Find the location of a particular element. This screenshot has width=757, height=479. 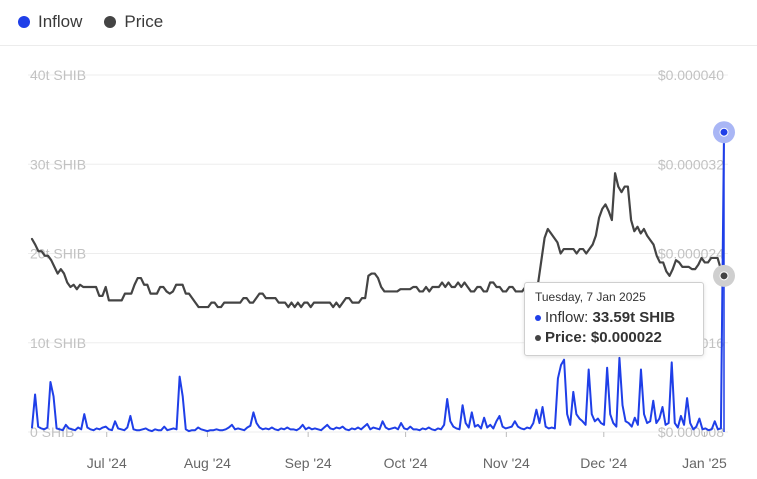

tooltip-price-label: Price: is located at coordinates (566, 337).